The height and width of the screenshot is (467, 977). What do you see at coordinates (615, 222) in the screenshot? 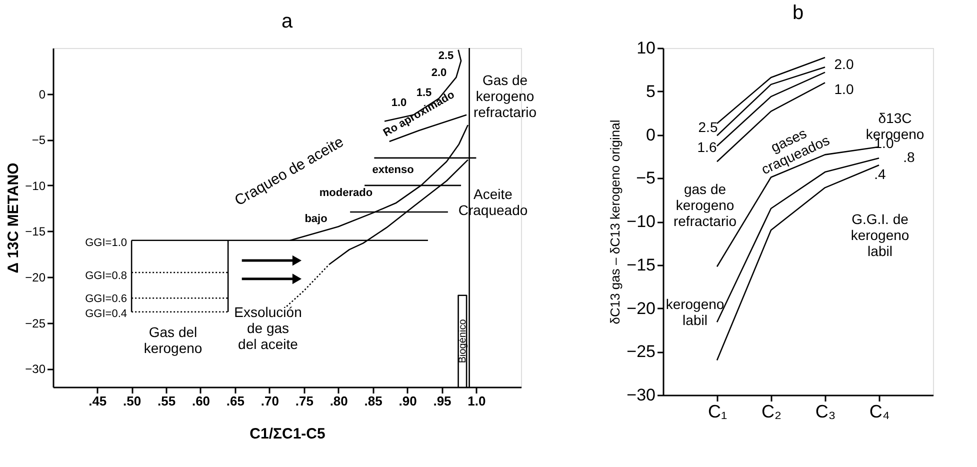
I see `y-axis-title: δC13 gas – δC13 kerogeno original` at bounding box center [615, 222].